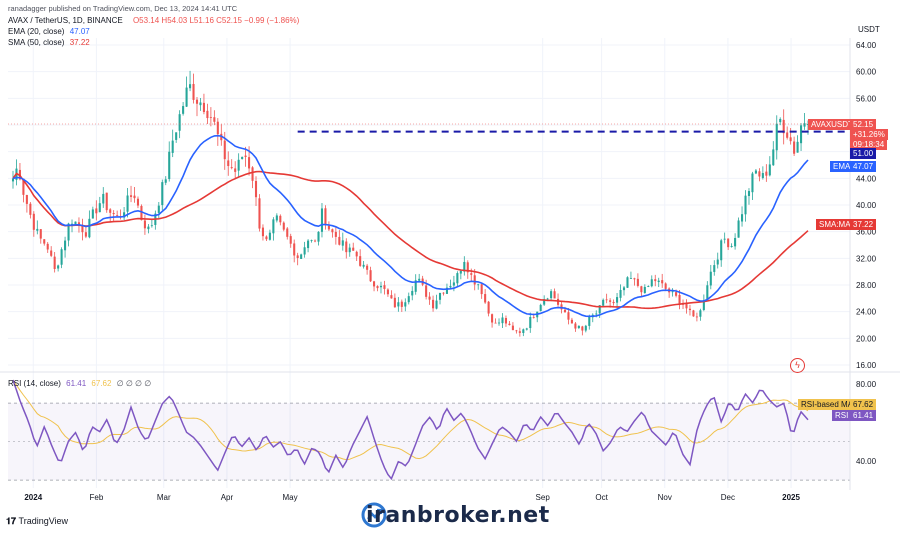  Describe the element at coordinates (34, 383) in the screenshot. I see `rsi-legend-label: RSI (14, close)` at that location.